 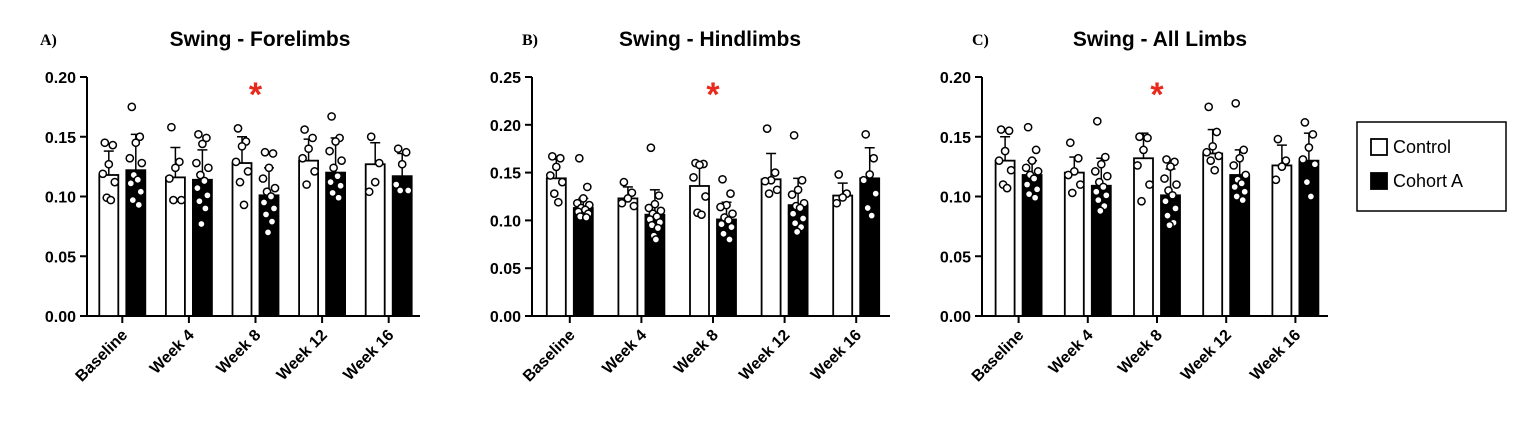 I want to click on y-tick-label: 0.00, so click(x=505, y=317).